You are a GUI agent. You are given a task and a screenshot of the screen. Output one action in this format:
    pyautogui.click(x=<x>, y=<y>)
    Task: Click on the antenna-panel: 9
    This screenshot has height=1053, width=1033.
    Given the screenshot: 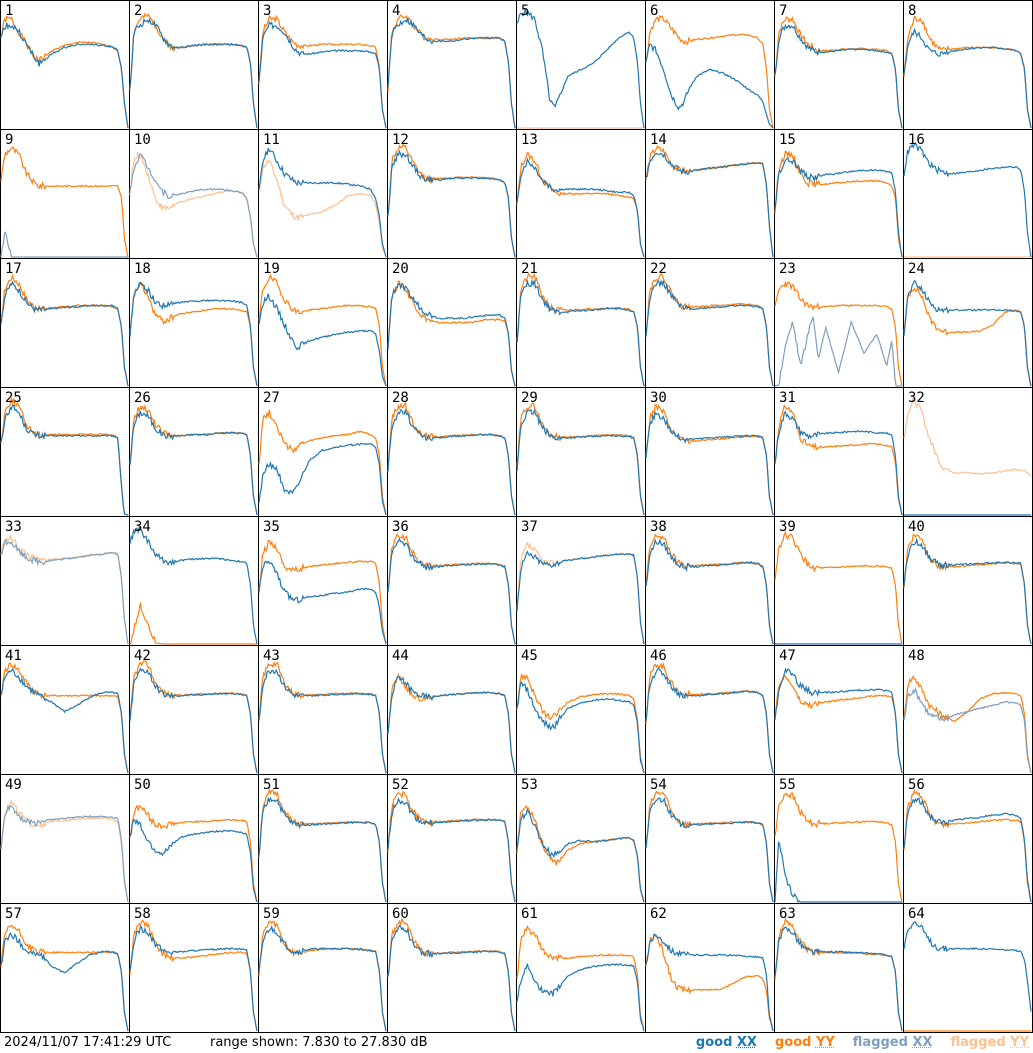 What is the action you would take?
    pyautogui.click(x=65, y=194)
    